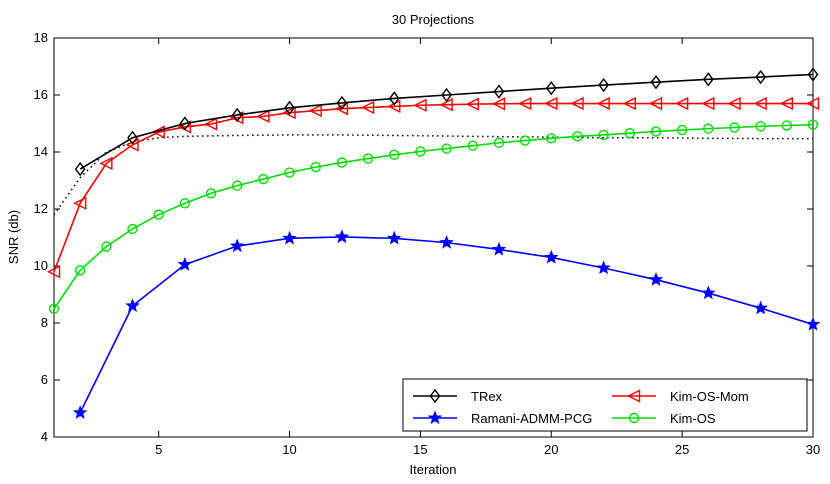 The height and width of the screenshot is (484, 830). I want to click on x-tick-label: 25, so click(682, 449).